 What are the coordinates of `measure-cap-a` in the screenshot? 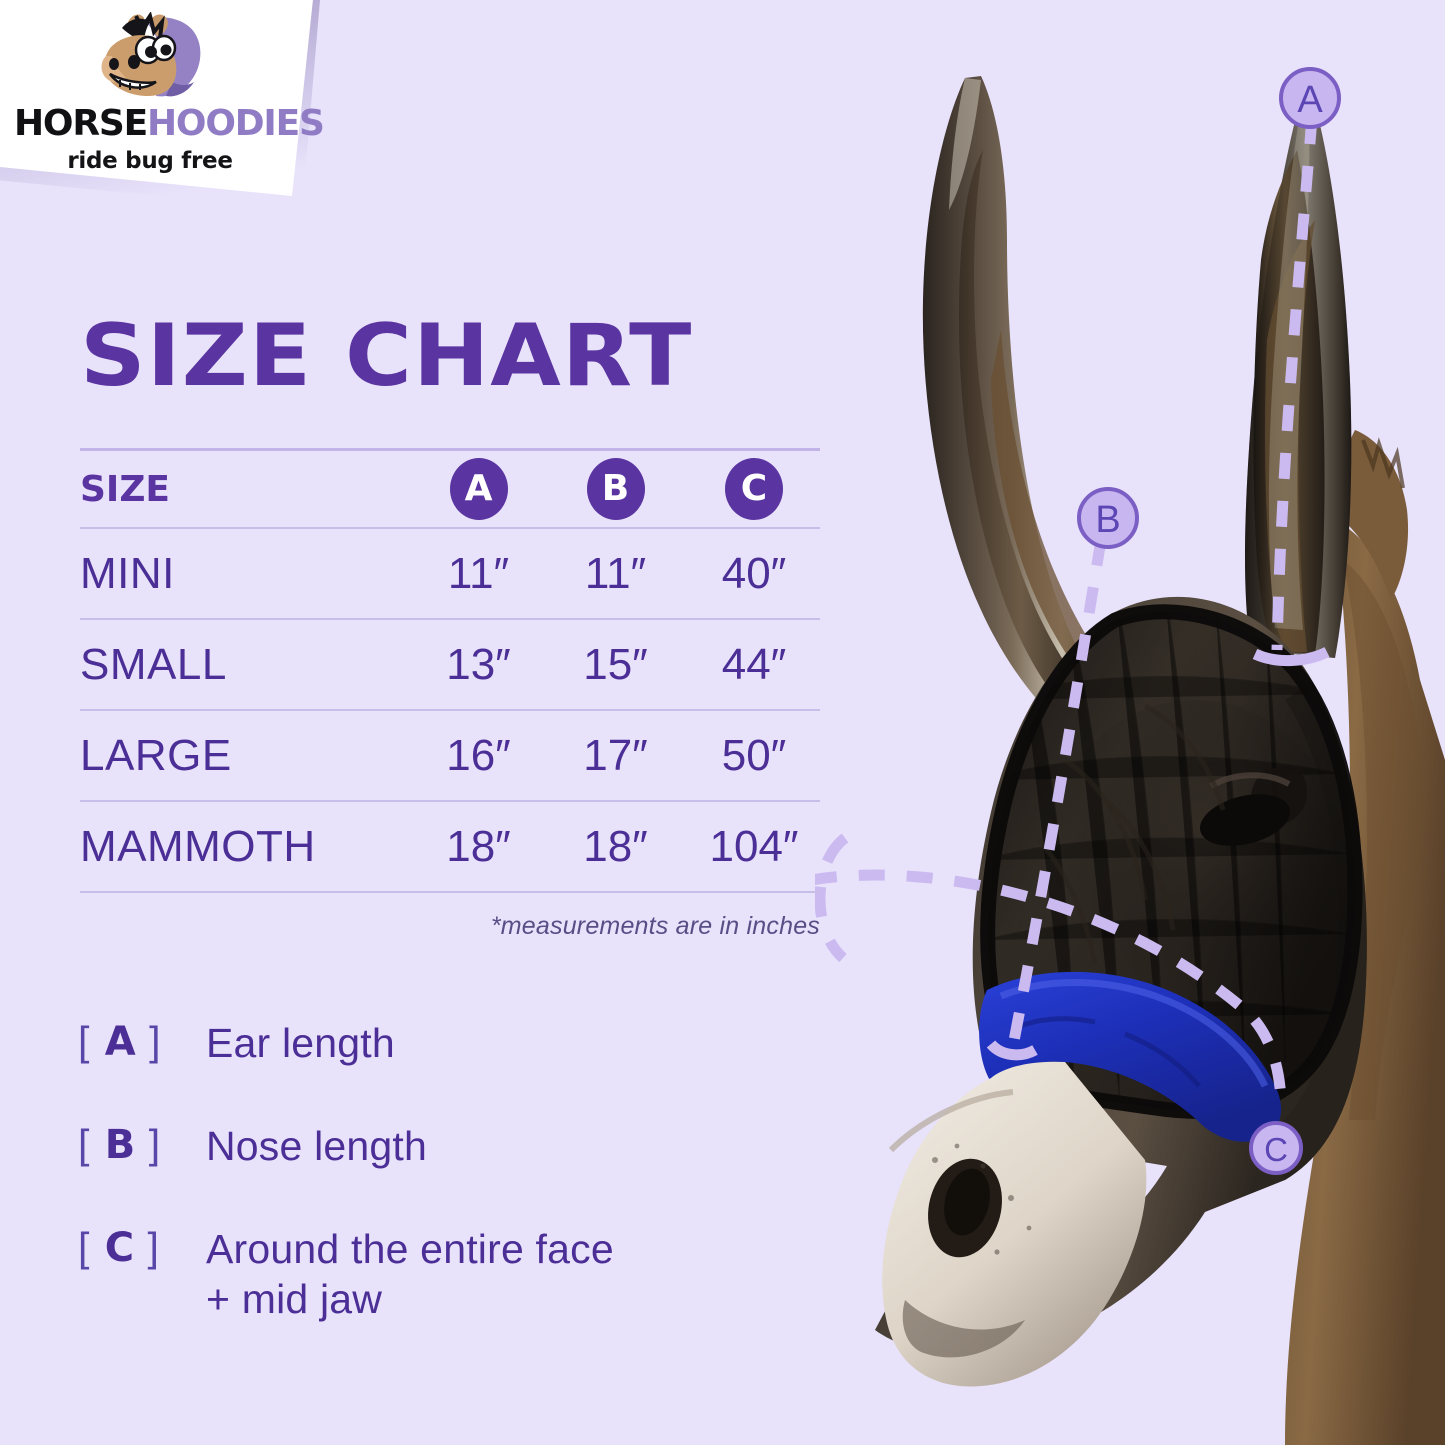 It's located at (1291, 656).